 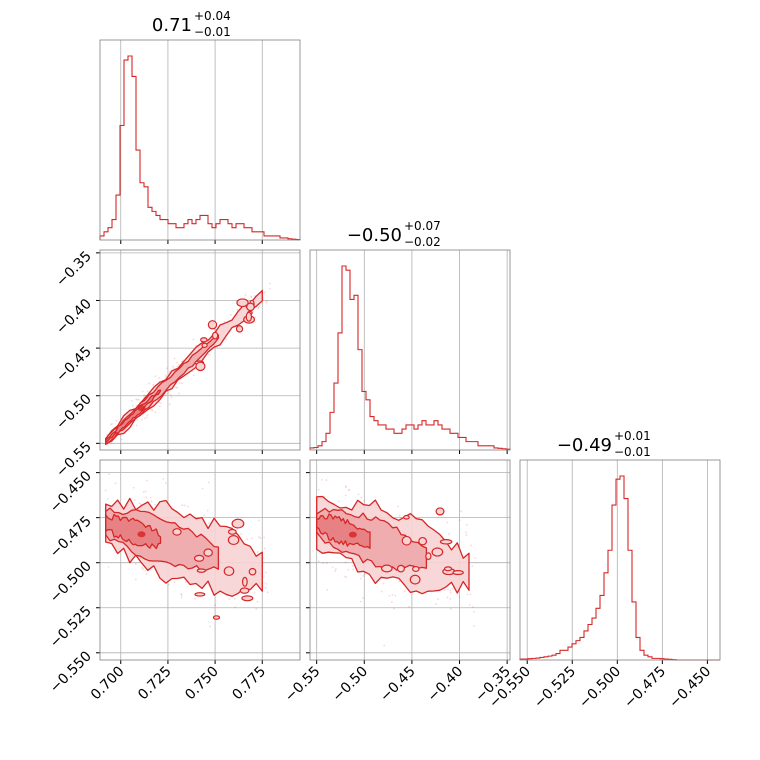 What do you see at coordinates (155, 684) in the screenshot?
I see `x-tick-label: 0.725` at bounding box center [155, 684].